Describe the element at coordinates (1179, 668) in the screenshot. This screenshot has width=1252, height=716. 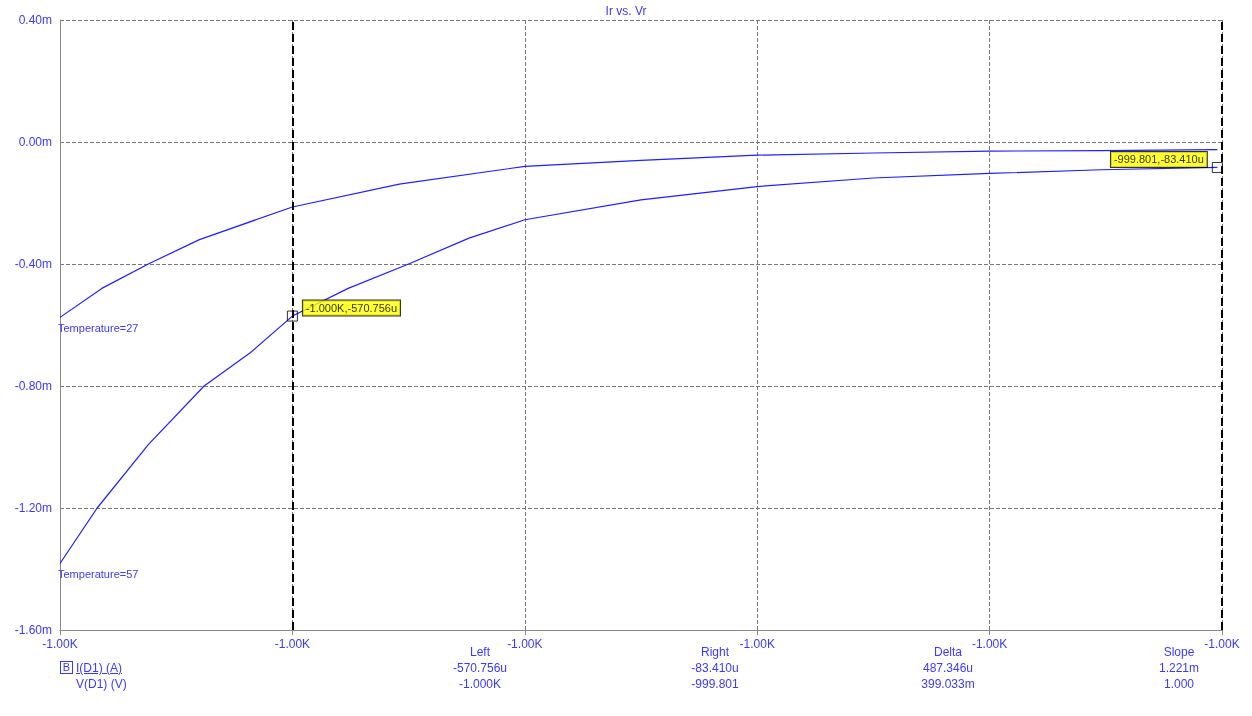
I see `text: 1.221m` at that location.